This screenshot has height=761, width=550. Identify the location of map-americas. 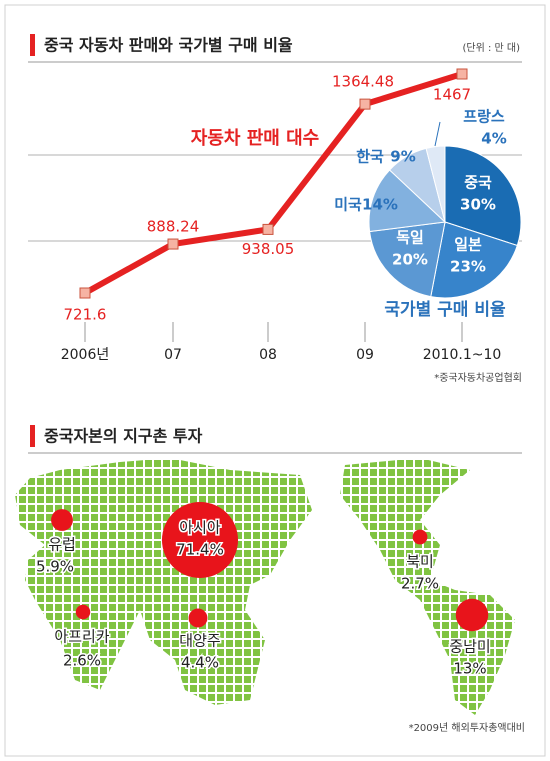
(427, 586).